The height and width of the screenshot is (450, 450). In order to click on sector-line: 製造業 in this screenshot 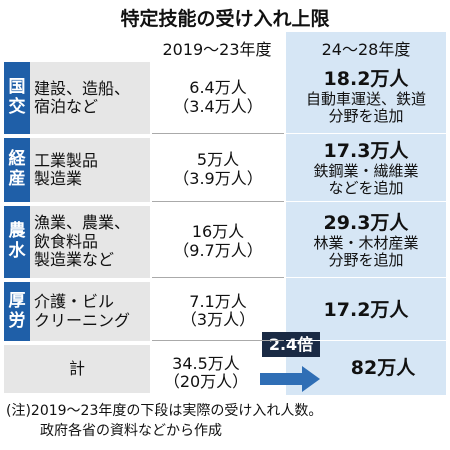, I will do `click(58, 178)`.